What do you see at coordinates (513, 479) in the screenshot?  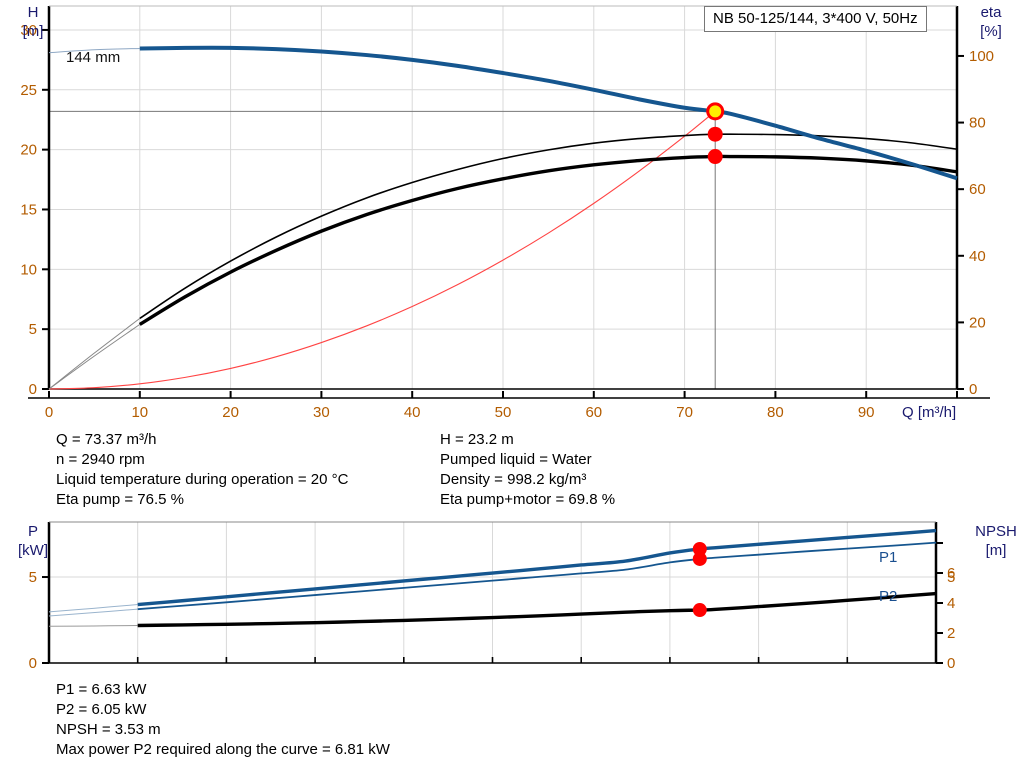 I see `duty-right-line: Density = 998.2 kg/m³` at bounding box center [513, 479].